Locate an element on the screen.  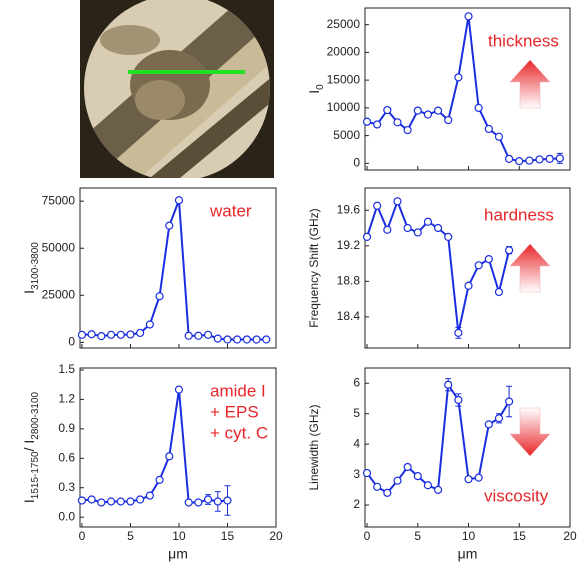
y-axis-label: Frequency Shift (GHz) is located at coordinates (314, 267).